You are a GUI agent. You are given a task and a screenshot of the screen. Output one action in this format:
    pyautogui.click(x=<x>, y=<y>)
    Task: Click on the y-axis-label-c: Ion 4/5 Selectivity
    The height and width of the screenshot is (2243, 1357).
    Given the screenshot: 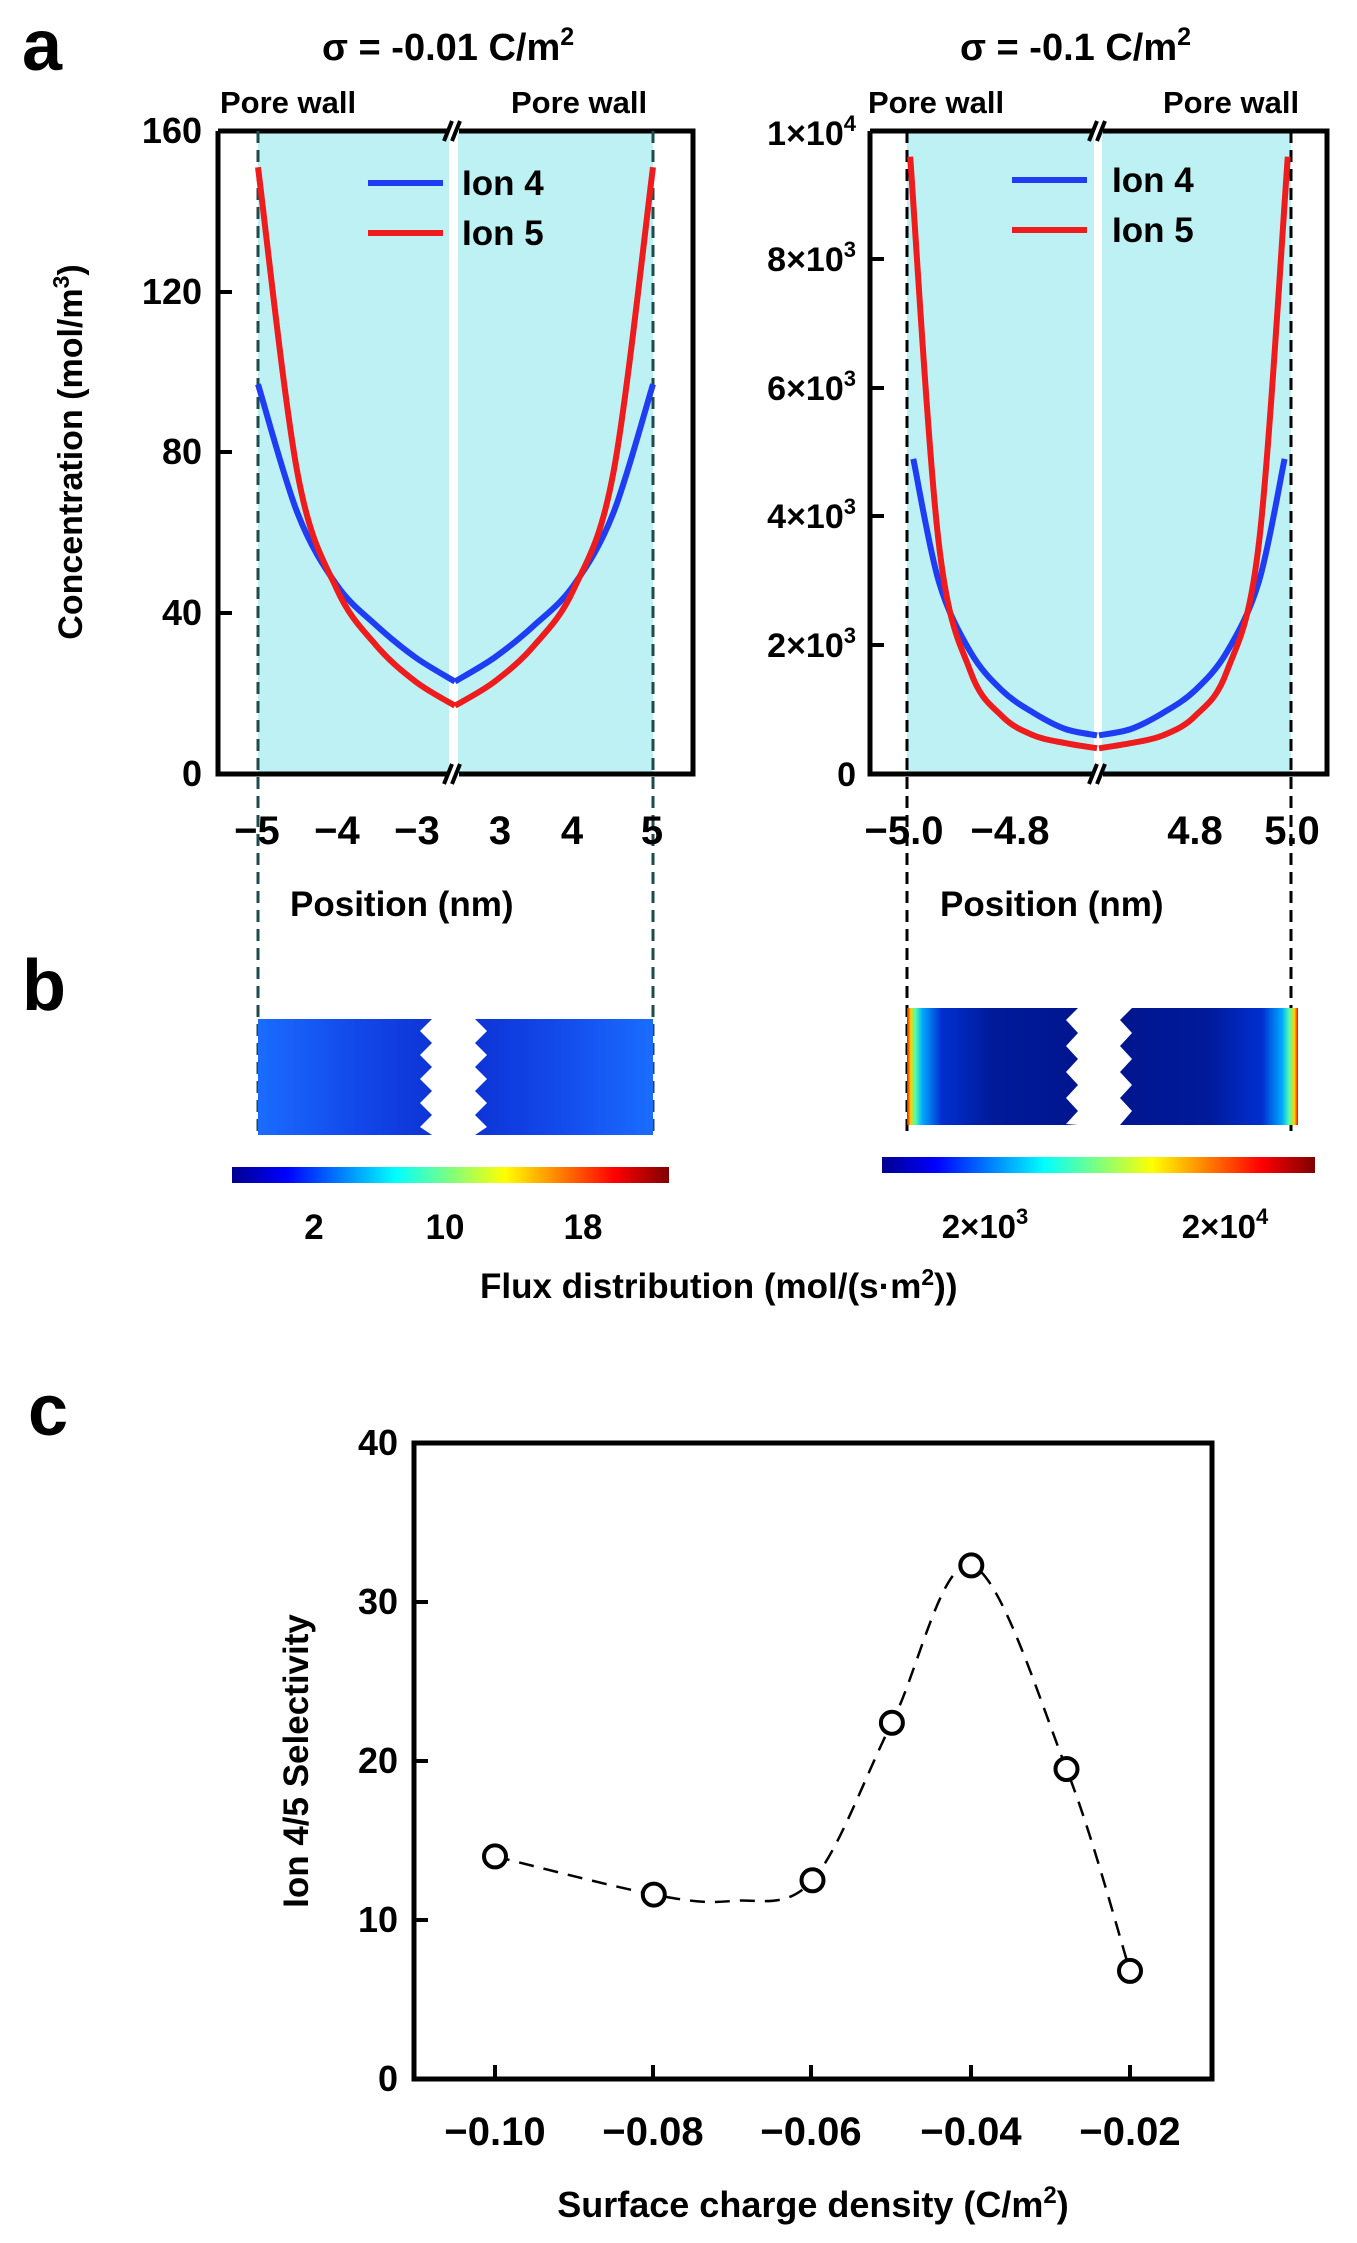 What is the action you would take?
    pyautogui.click(x=296, y=1761)
    